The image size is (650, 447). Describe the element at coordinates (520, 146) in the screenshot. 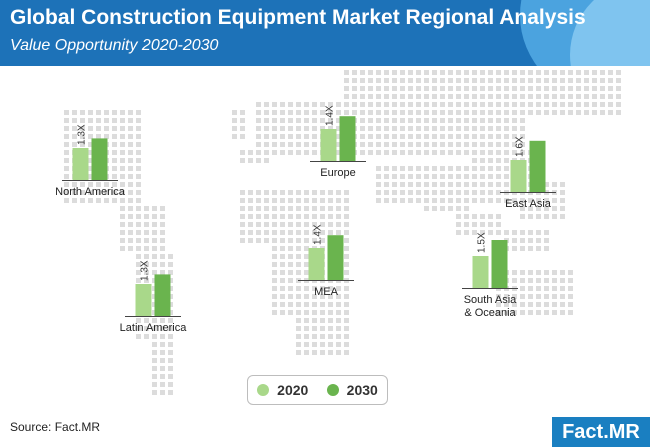

I see `growth-label: 1.6X` at that location.